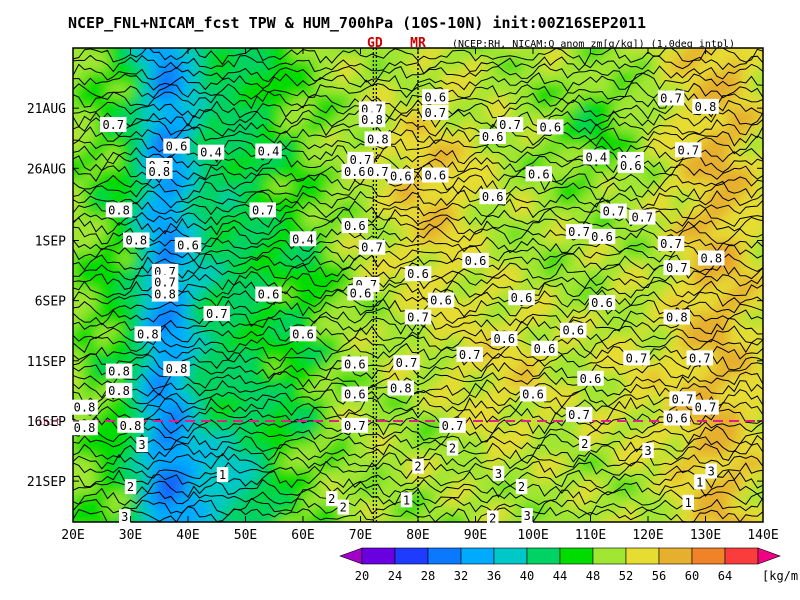 Image resolution: width=800 pixels, height=600 pixels. Describe the element at coordinates (378, 556) in the screenshot. I see `colorbar-swatch` at that location.